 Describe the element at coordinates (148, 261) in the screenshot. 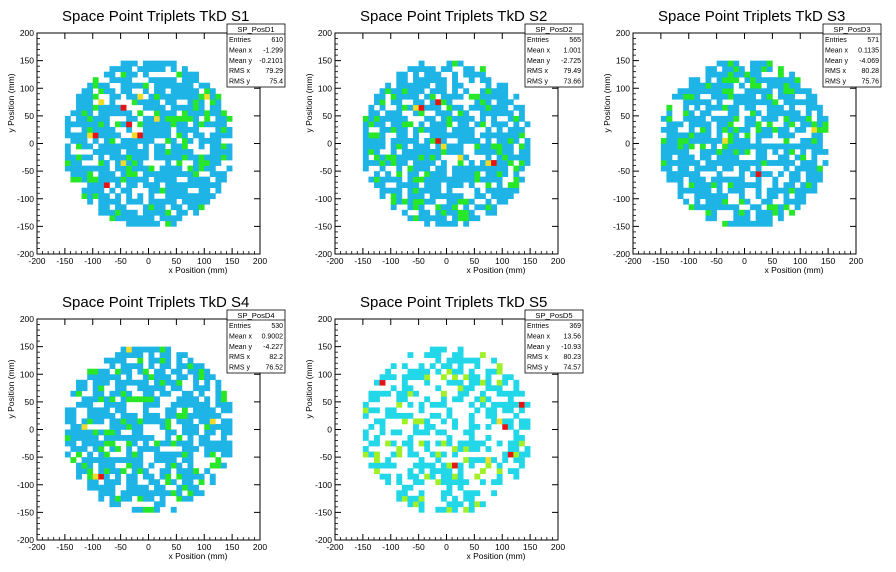

I see `x-tick-label: 0` at that location.